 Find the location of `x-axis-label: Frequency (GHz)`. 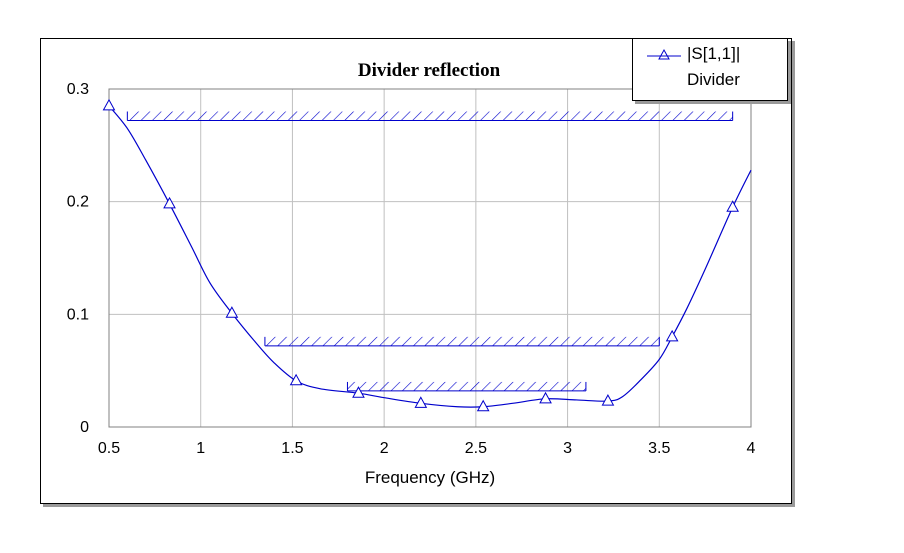

x-axis-label: Frequency (GHz) is located at coordinates (430, 477).